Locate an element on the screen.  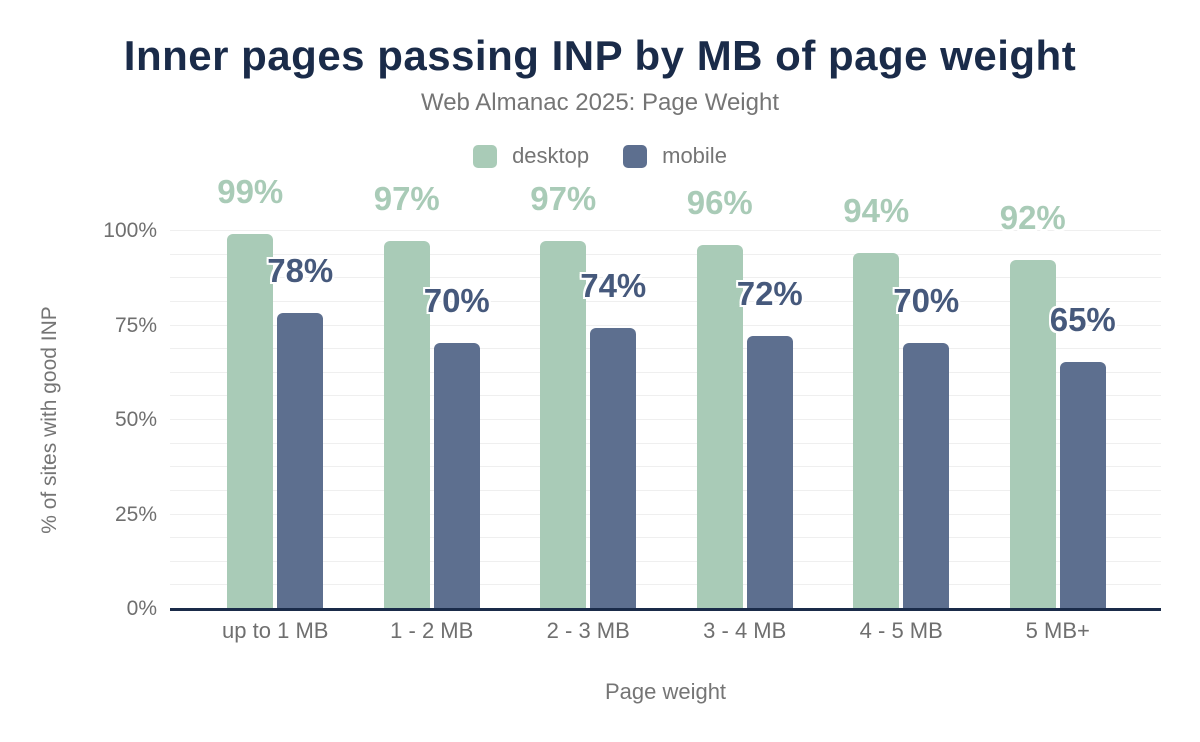
bar-mobile-4: 70% is located at coordinates (926, 446).